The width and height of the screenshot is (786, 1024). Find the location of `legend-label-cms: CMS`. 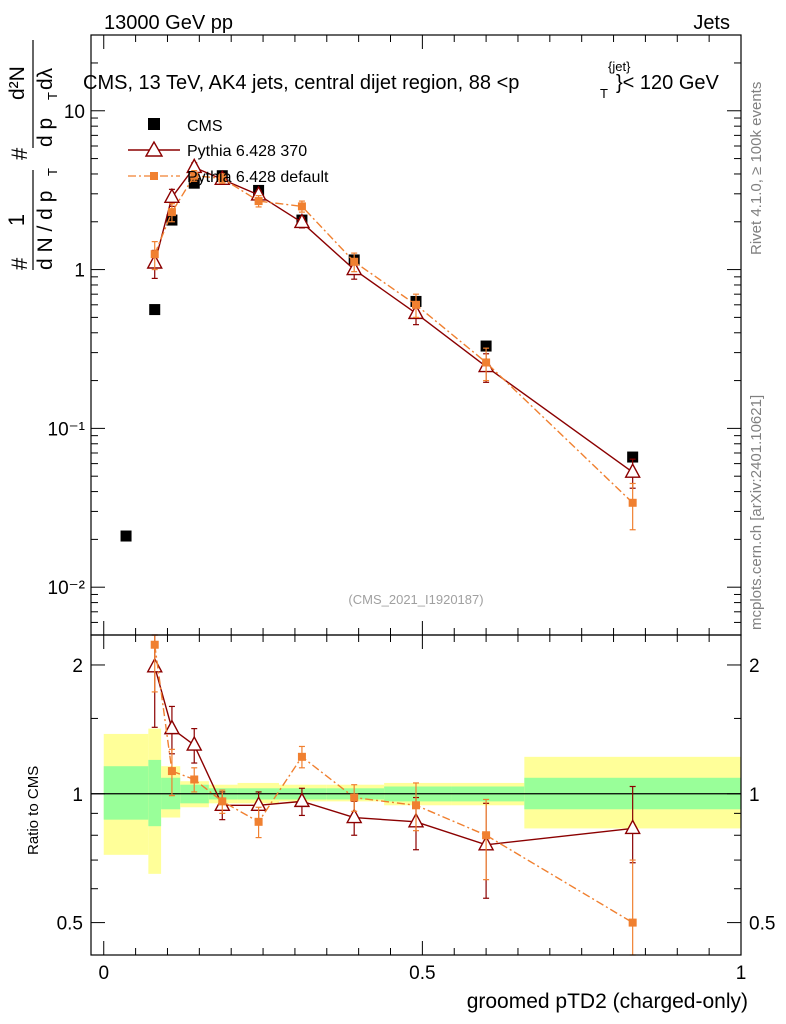

legend-label-cms: CMS is located at coordinates (205, 126).